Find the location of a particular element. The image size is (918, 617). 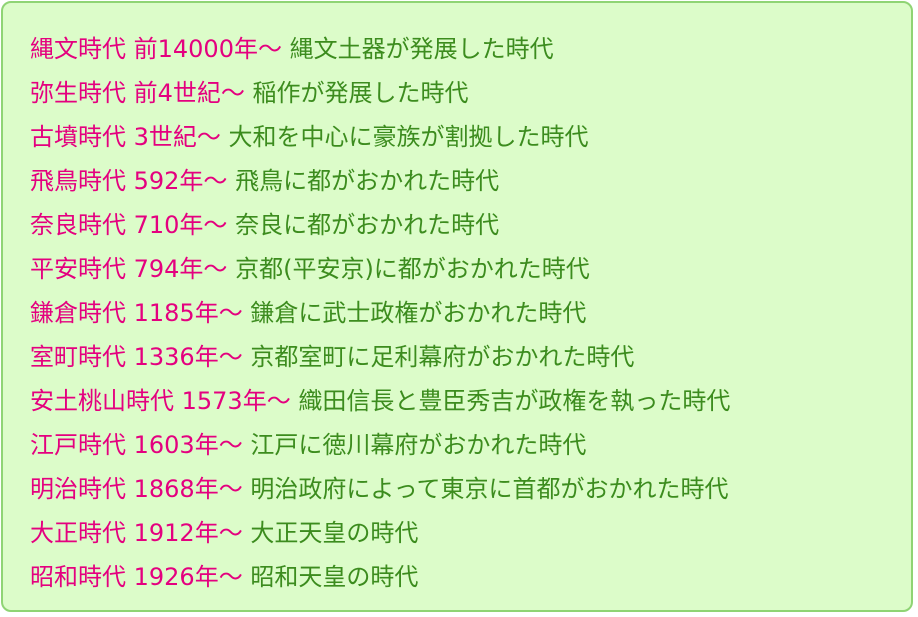

era-row: 昭和時代 1926年〜 昭和天皇の時代 is located at coordinates (380, 577).